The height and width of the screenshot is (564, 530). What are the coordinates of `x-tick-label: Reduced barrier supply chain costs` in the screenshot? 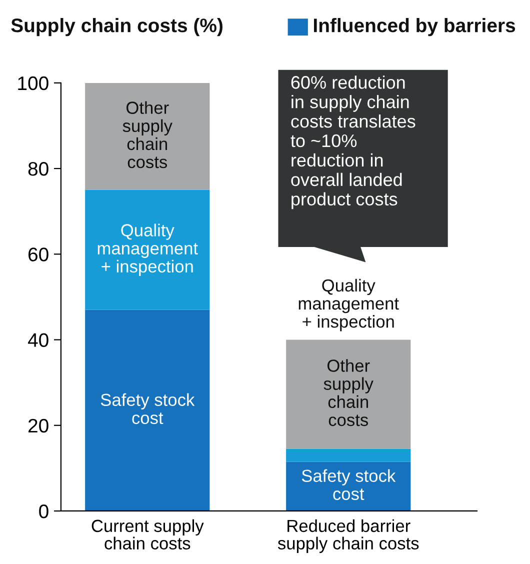 It's located at (348, 536).